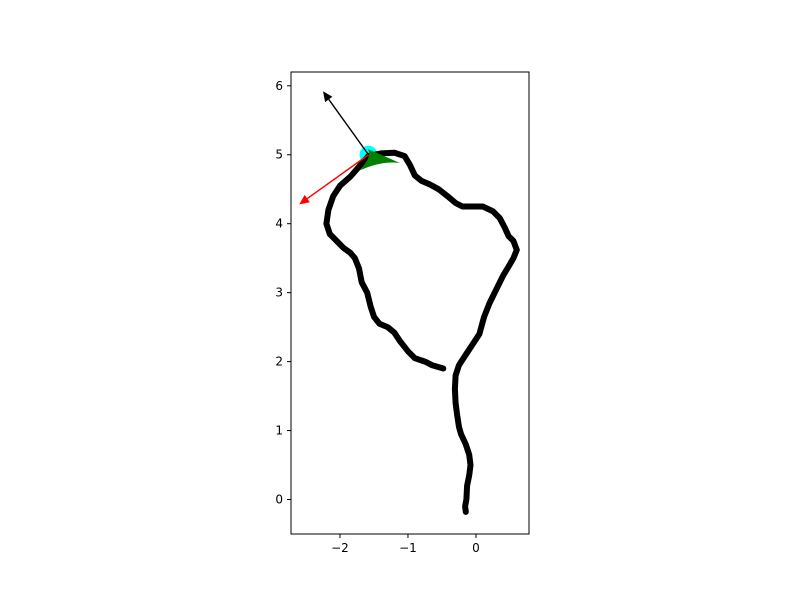 The width and height of the screenshot is (800, 605). Describe the element at coordinates (328, 97) in the screenshot. I see `black-arrow-head` at that location.